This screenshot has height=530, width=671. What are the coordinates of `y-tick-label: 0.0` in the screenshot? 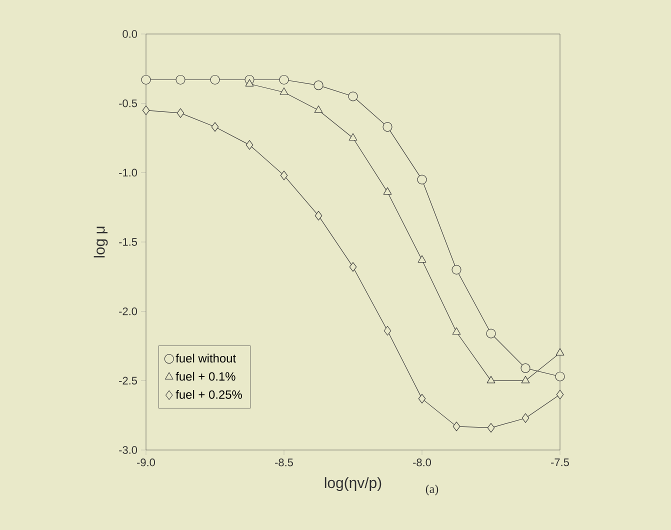 It's located at (130, 34).